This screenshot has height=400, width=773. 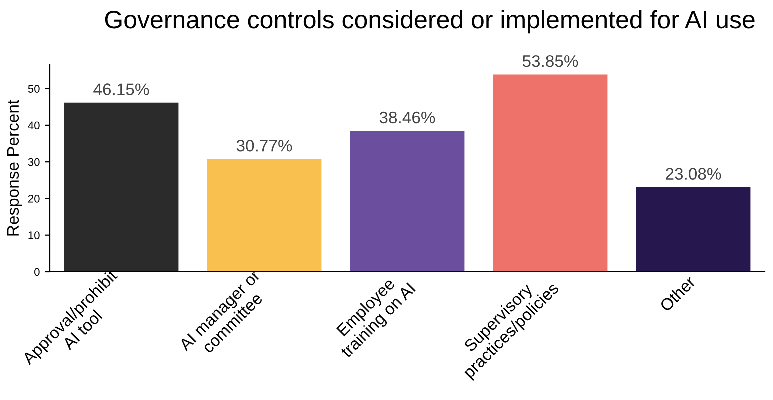 I want to click on y-tick-label: 30, so click(x=34, y=162).